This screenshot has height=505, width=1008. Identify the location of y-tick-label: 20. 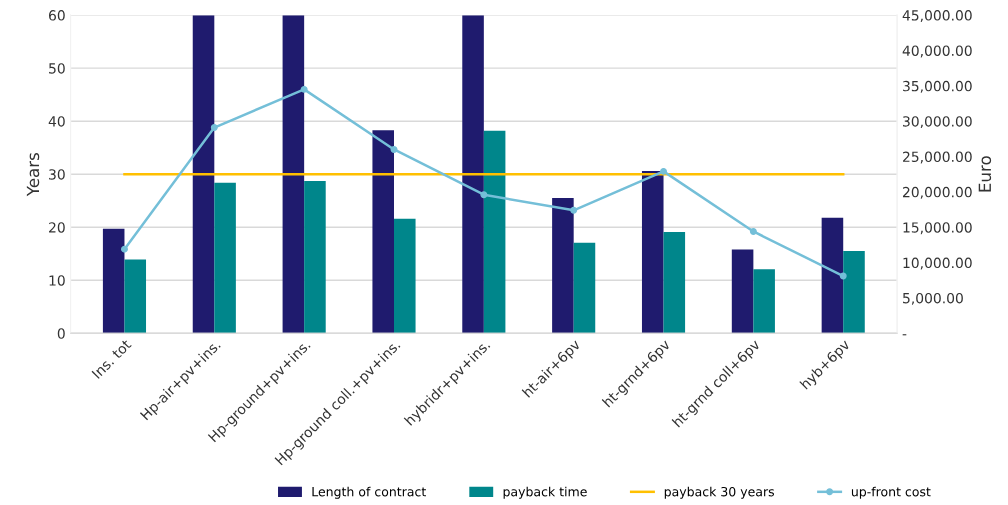
(57, 227).